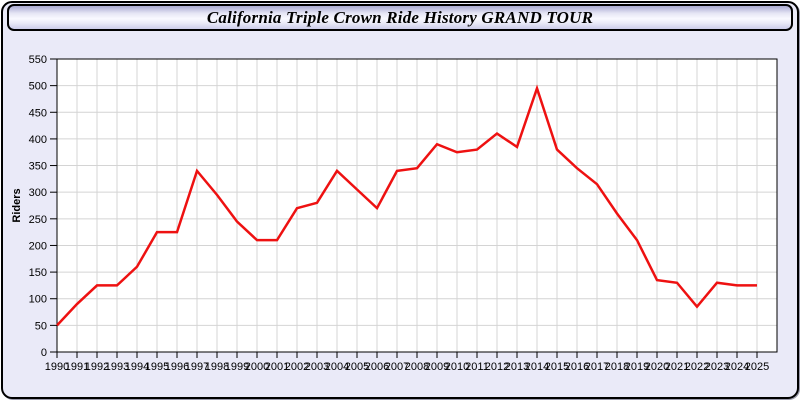 The width and height of the screenshot is (800, 400). What do you see at coordinates (77, 367) in the screenshot?
I see `x-tick-label: 1991` at bounding box center [77, 367].